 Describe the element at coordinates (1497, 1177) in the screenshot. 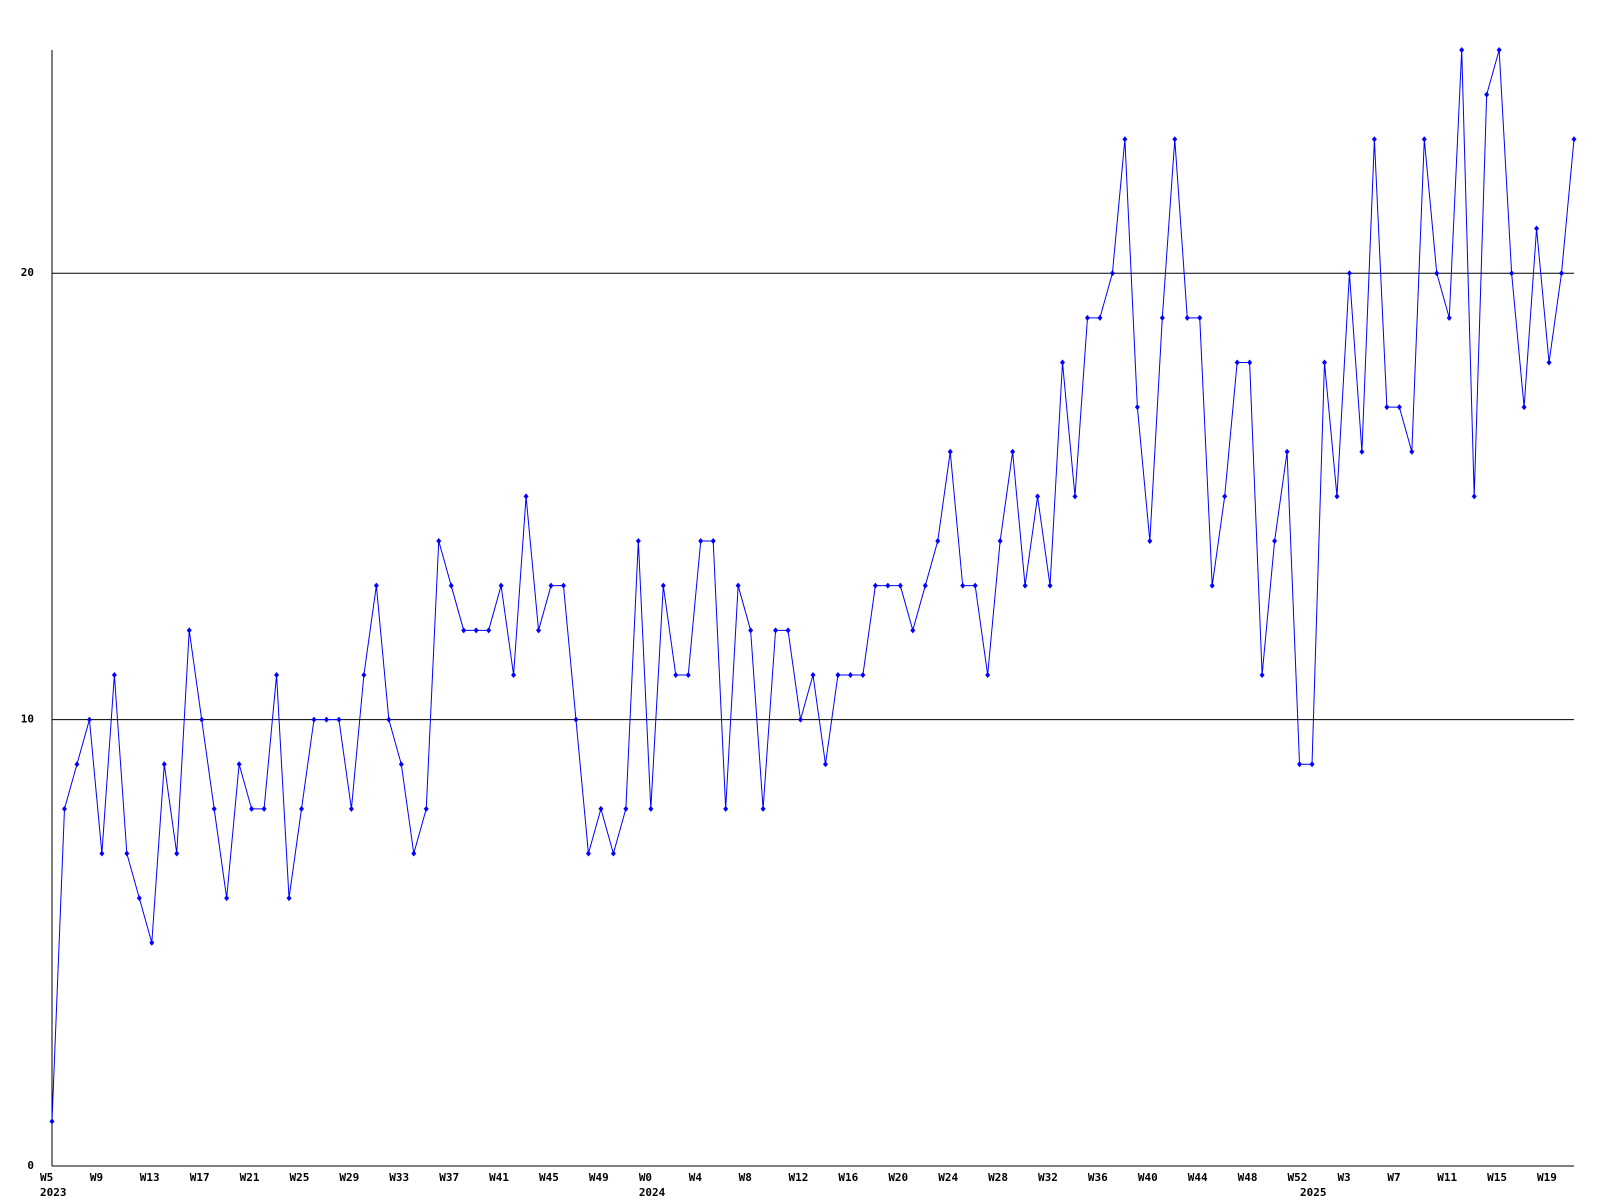

I see `x-tick-label: W15` at that location.